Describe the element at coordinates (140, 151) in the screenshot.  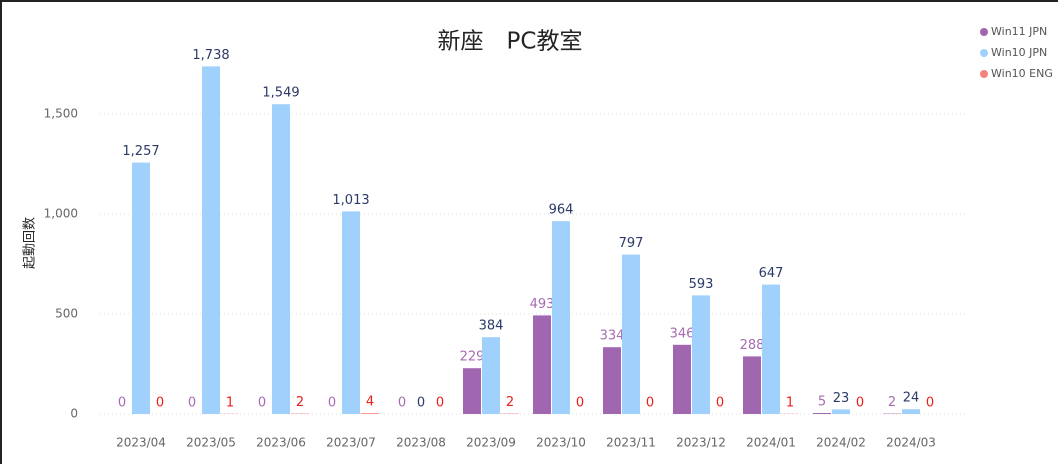
I see `value-label: 1,257` at that location.